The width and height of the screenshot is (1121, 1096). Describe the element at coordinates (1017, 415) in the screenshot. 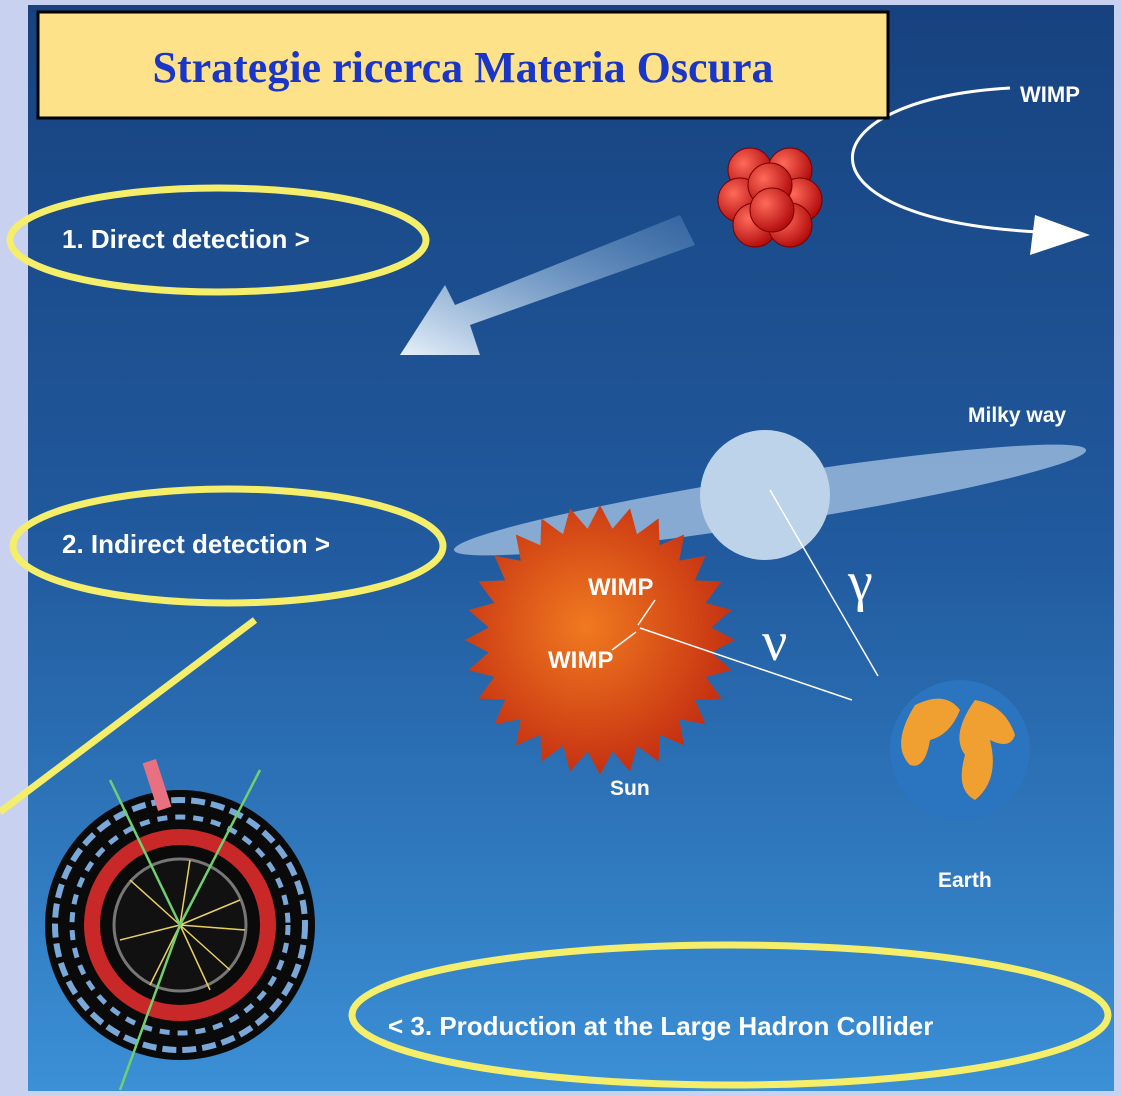

I see `diagram-label: Milky way` at that location.